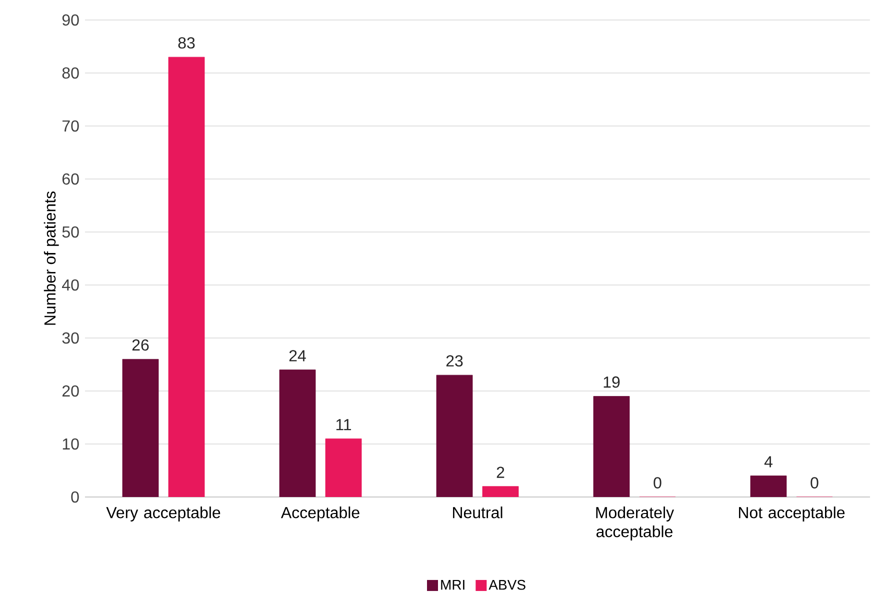  What do you see at coordinates (454, 361) in the screenshot?
I see `data-label: 23` at bounding box center [454, 361].